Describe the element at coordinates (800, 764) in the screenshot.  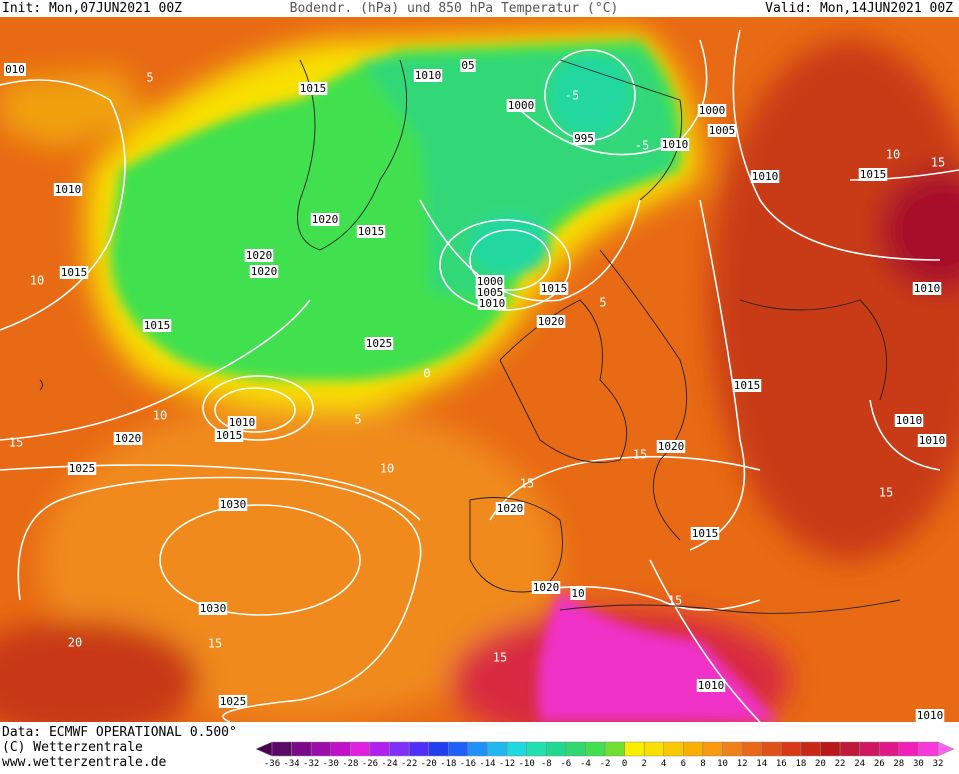
I see `colorbar-label: 18` at that location.